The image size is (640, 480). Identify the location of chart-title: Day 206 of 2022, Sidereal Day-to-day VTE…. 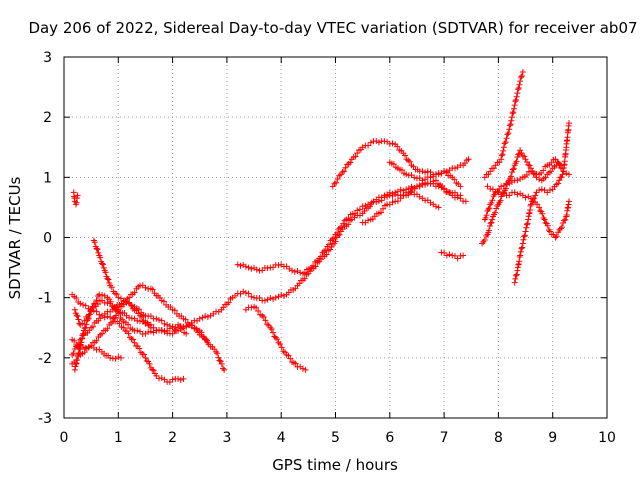
(332, 28).